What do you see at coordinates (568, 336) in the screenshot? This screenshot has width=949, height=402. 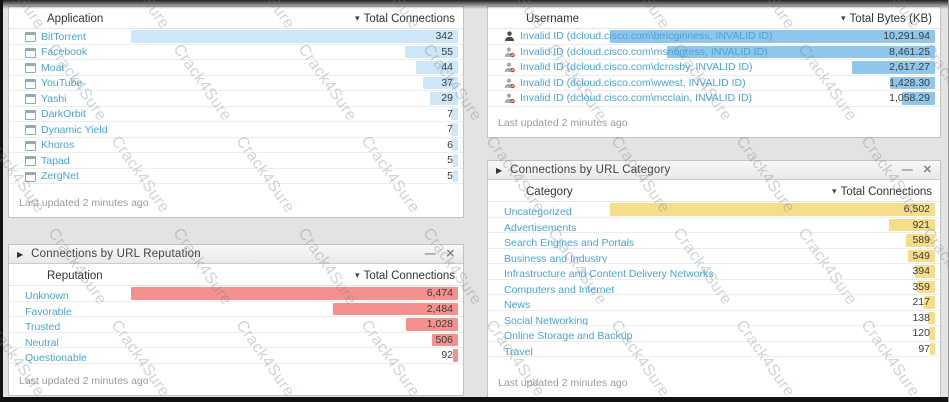 I see `row-label-link: Online Storage and Backup` at bounding box center [568, 336].